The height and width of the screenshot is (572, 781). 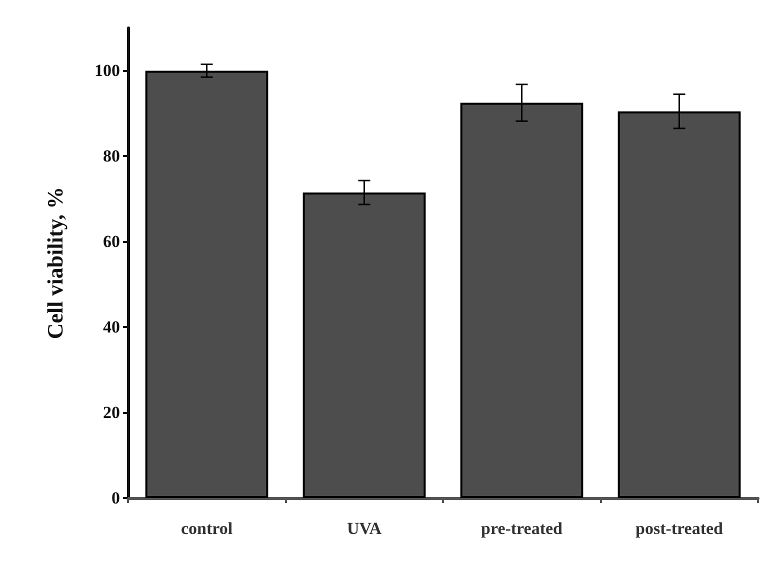 I want to click on y-tick-label: 0, so click(x=116, y=498).